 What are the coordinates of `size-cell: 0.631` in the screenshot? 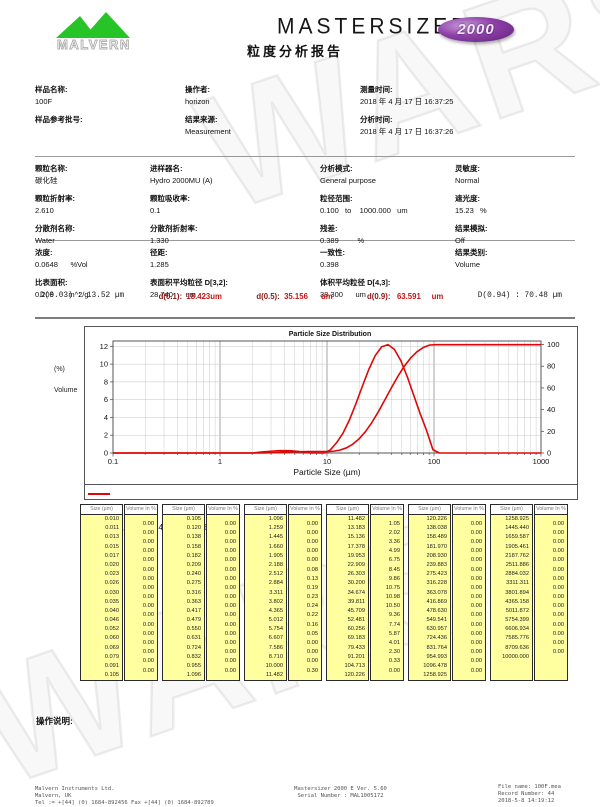 It's located at (193, 638).